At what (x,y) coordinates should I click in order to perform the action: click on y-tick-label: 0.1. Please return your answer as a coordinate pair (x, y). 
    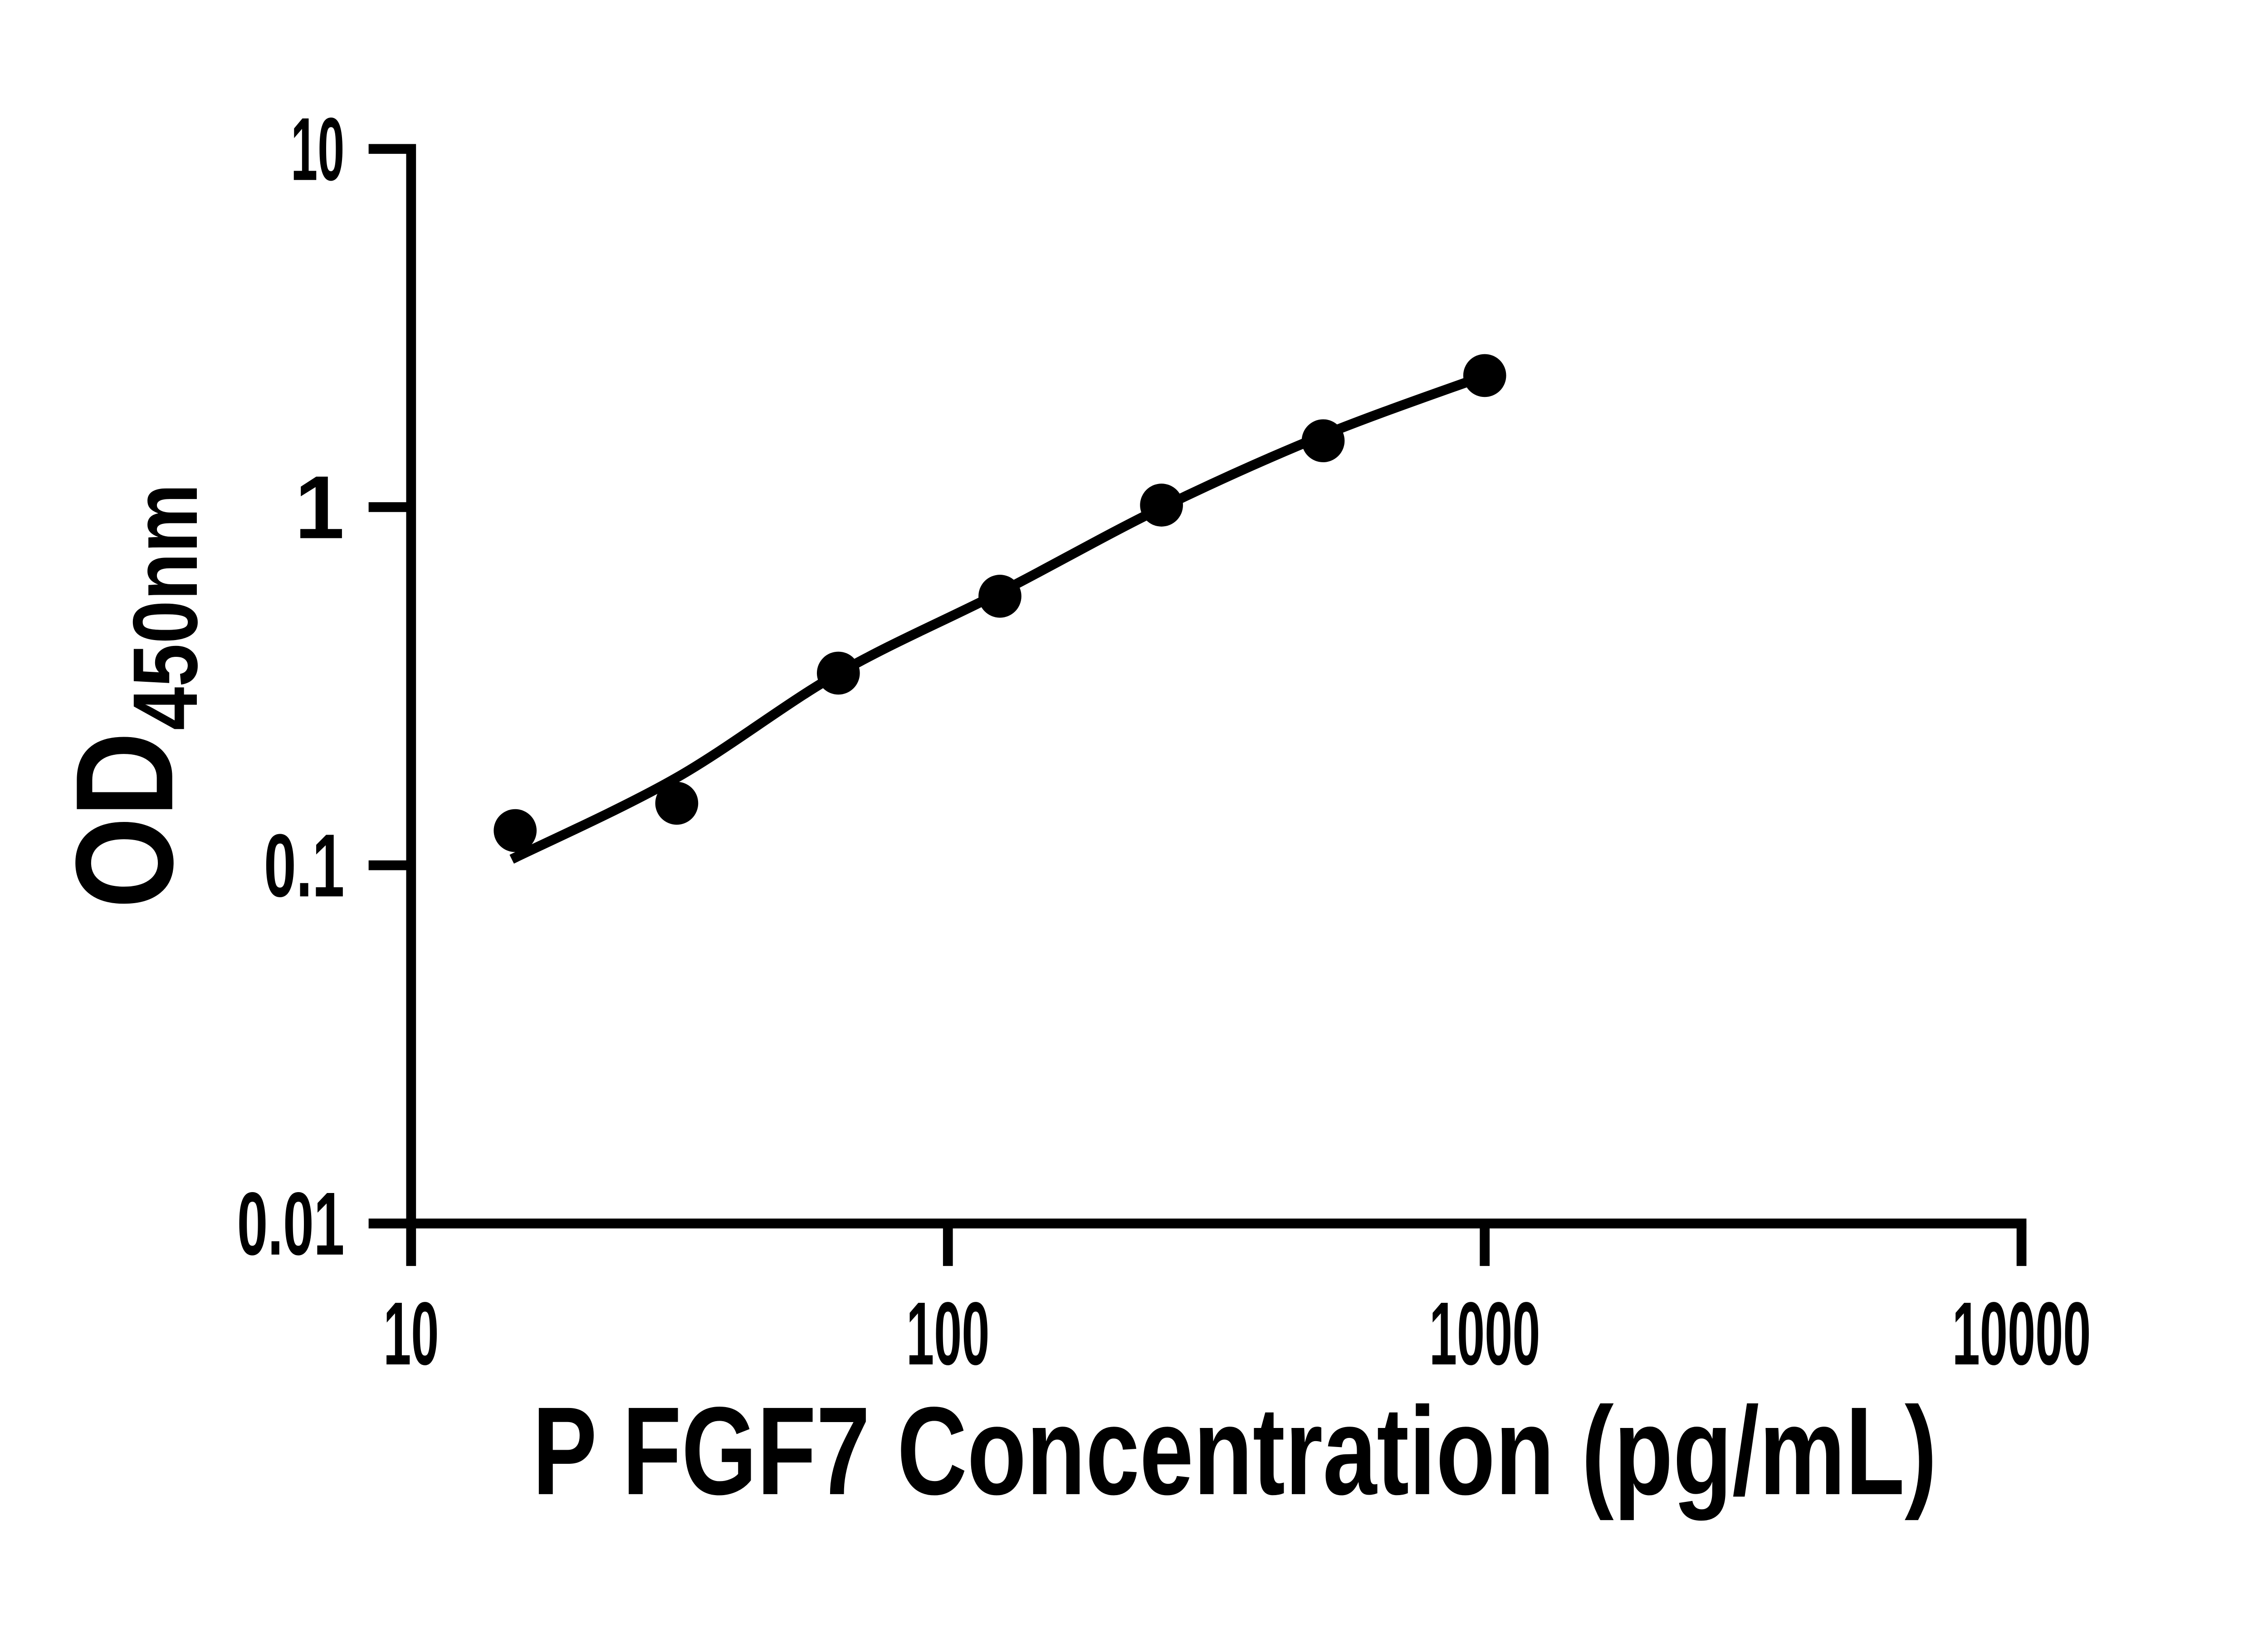
    Looking at the image, I should click on (304, 865).